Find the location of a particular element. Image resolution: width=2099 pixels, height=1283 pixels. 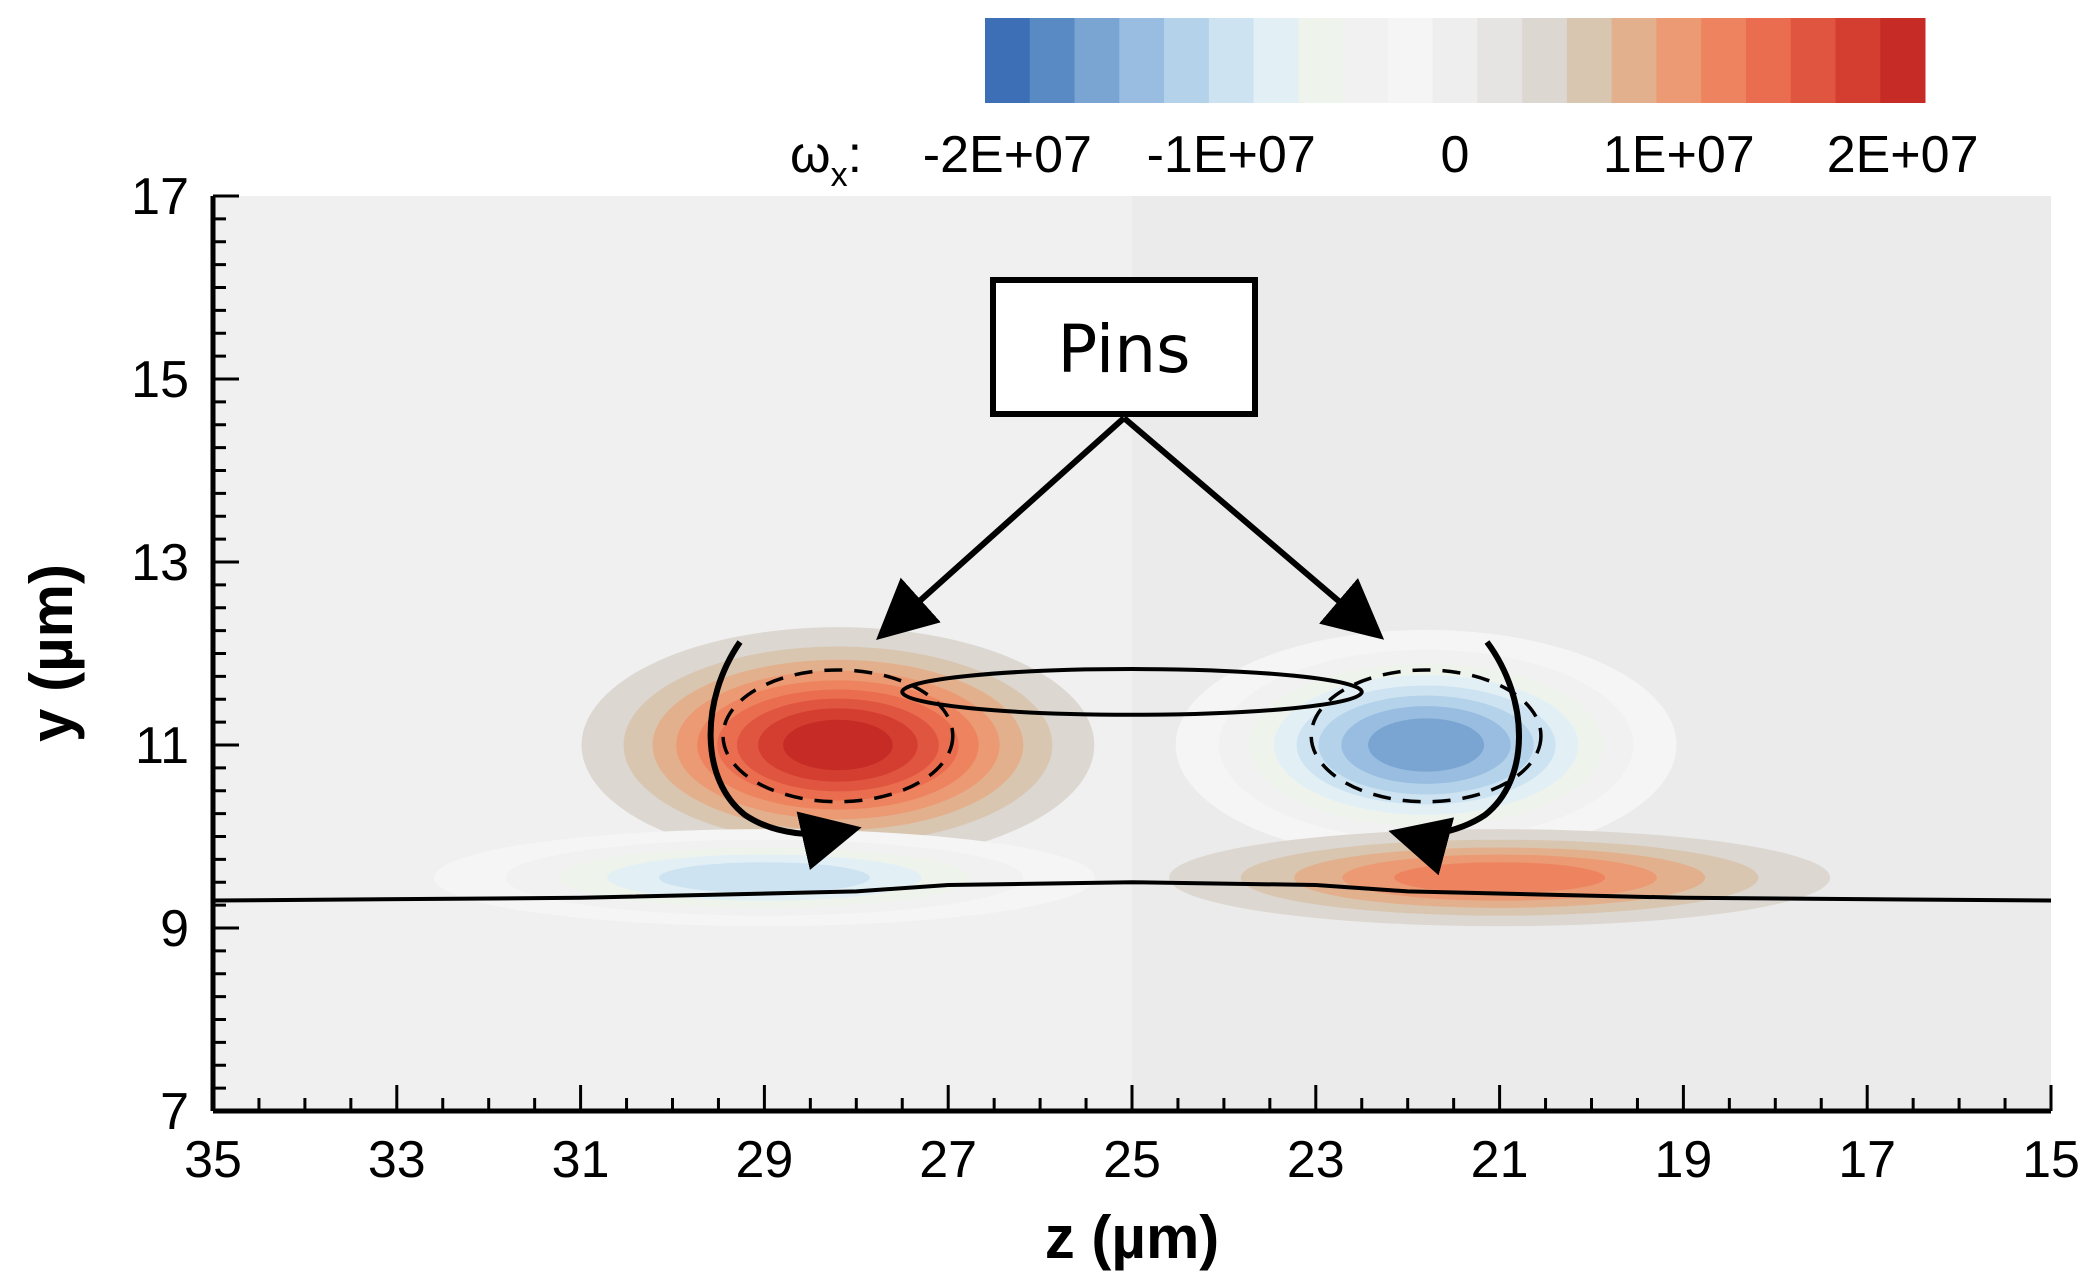

x-tick-label: 35 is located at coordinates (213, 1160).